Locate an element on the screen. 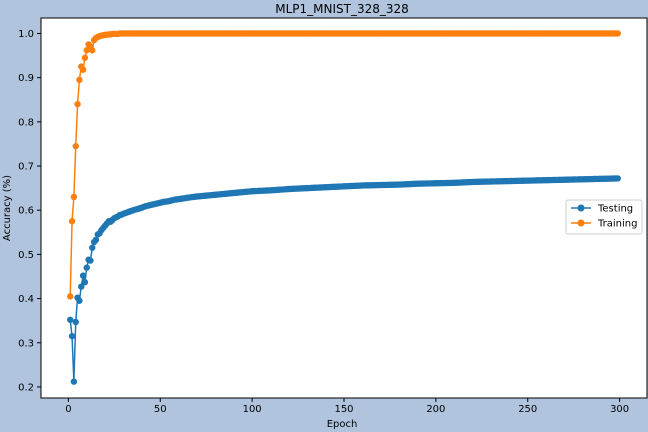 This screenshot has height=432, width=648. y-tick-label: 0.9 is located at coordinates (26, 78).